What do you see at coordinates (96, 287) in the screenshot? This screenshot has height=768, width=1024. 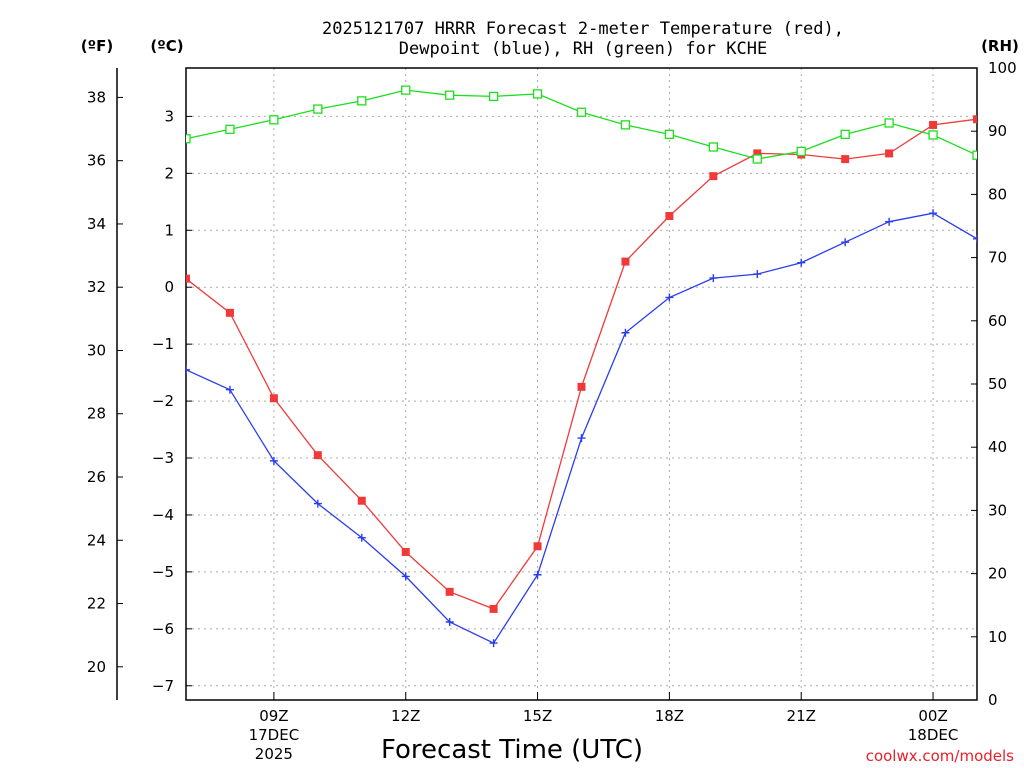 I see `fahrenheit-tick-label: 32` at bounding box center [96, 287].